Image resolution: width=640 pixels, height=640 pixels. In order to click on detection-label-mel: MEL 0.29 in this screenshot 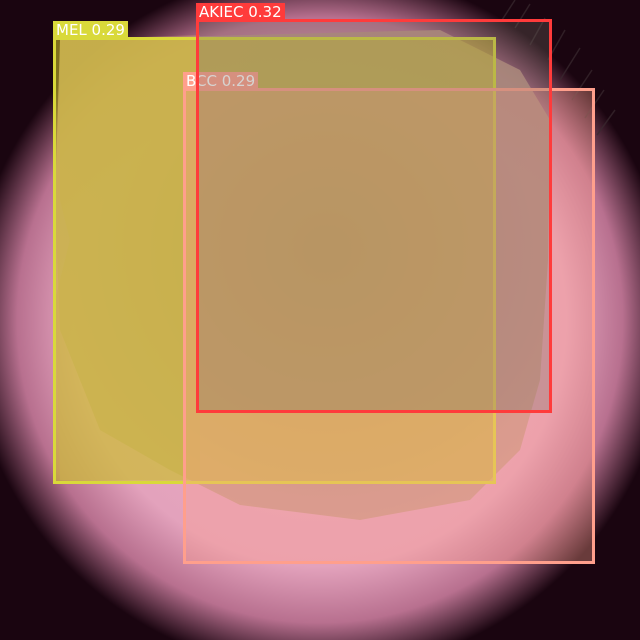, I will do `click(90, 30)`.